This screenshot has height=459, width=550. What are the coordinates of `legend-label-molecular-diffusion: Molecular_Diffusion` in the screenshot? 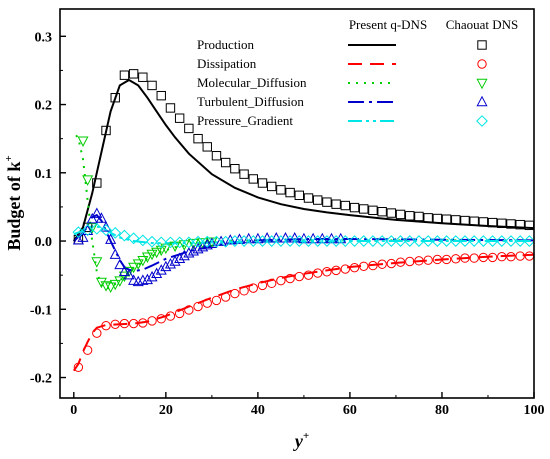 It's located at (252, 82).